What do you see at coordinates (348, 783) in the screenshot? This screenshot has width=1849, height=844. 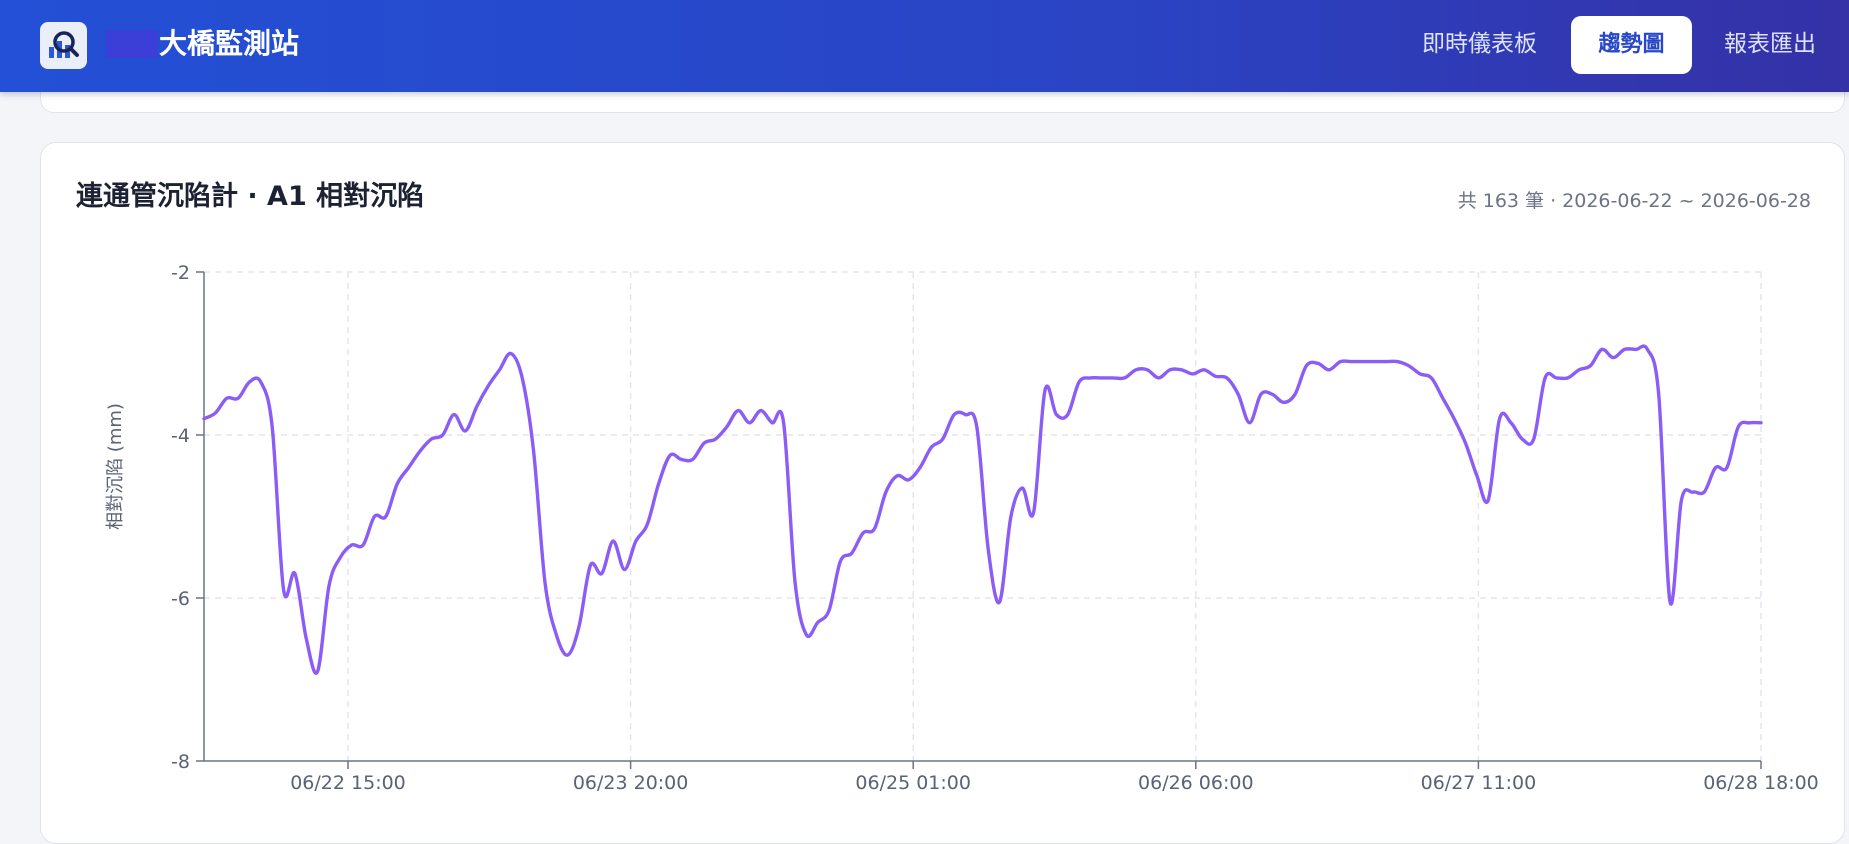 I see `x-tick-label: 06/22 15:00` at bounding box center [348, 783].